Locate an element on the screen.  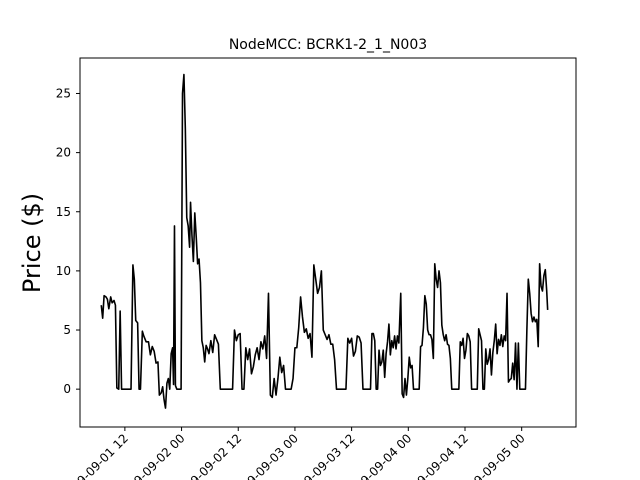
x-tick-label: 2019-09-01 12 is located at coordinates (94, 455).